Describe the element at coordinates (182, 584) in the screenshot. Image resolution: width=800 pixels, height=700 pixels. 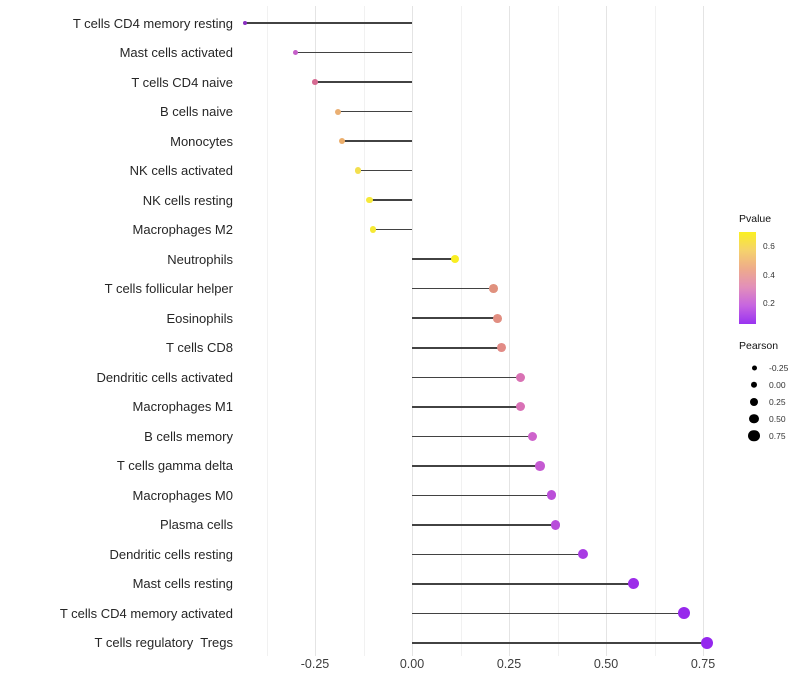
I see `category-label: Mast cells resting` at that location.